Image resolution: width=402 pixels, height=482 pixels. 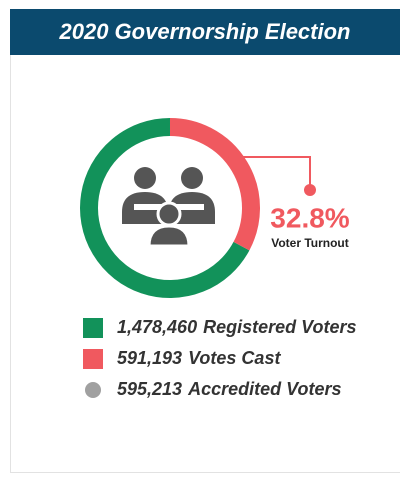 What do you see at coordinates (149, 389) in the screenshot?
I see `legend-value: 595,213` at bounding box center [149, 389].